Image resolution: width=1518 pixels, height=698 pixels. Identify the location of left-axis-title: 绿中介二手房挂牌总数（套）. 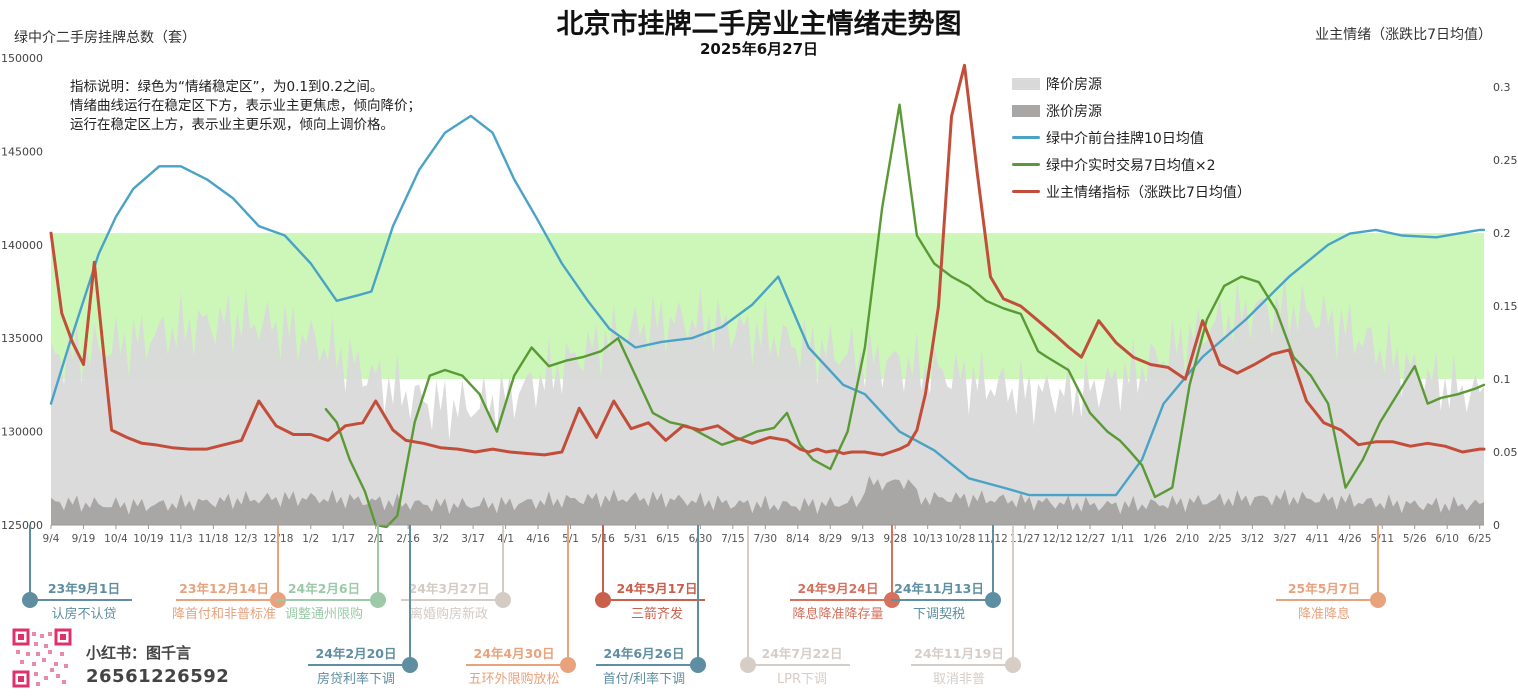
(105, 37).